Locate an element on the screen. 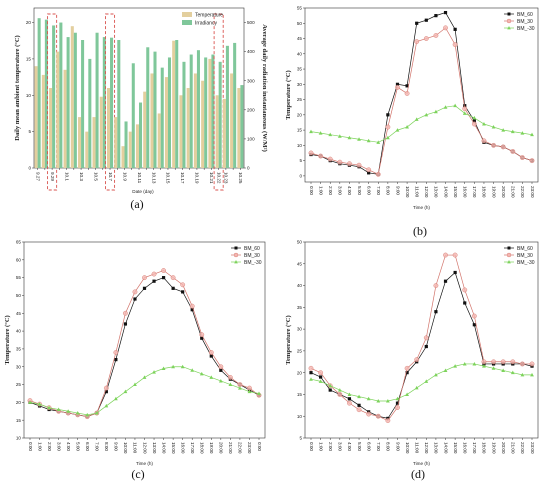 The width and height of the screenshot is (550, 485). legend-marker-bm60 is located at coordinates (236, 248).